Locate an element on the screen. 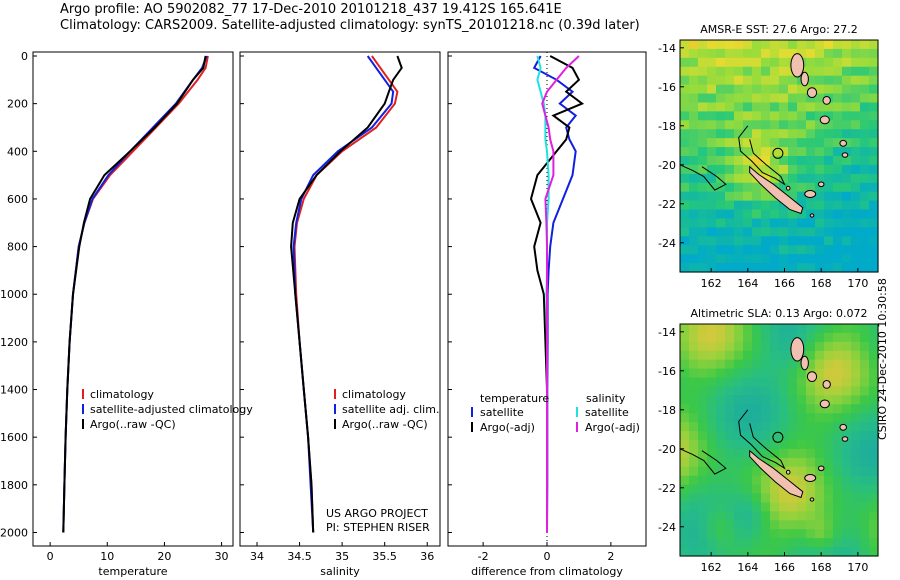 Image resolution: width=900 pixels, height=580 pixels. reef-outline-west is located at coordinates (703, 177).